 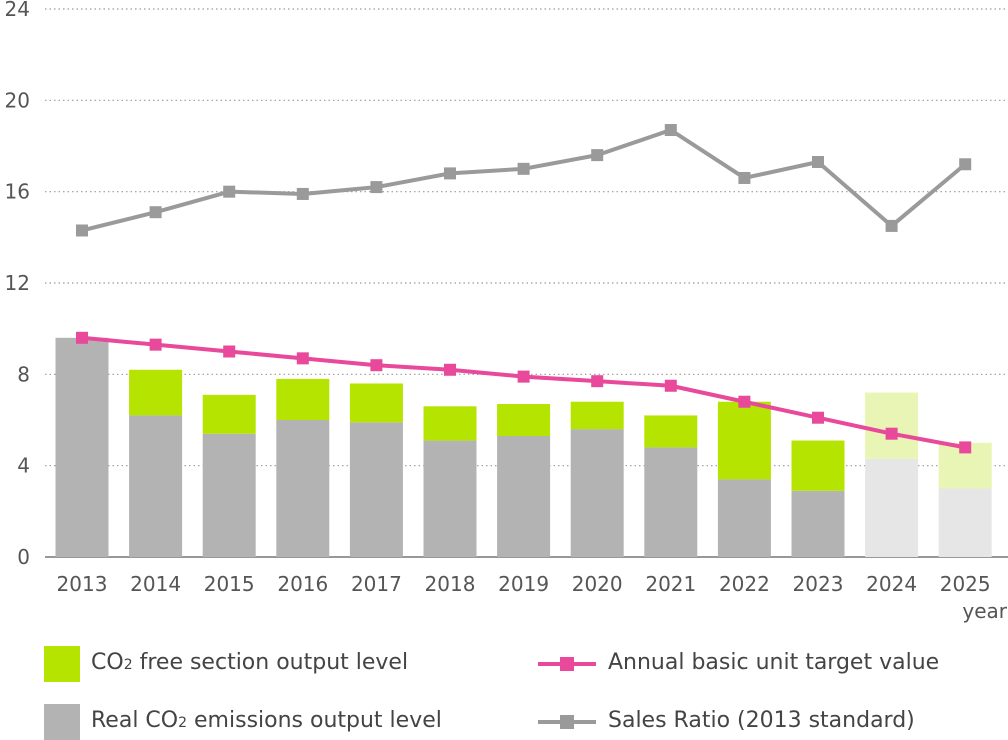 What do you see at coordinates (965, 522) in the screenshot?
I see `bar-real-co2-2025` at bounding box center [965, 522].